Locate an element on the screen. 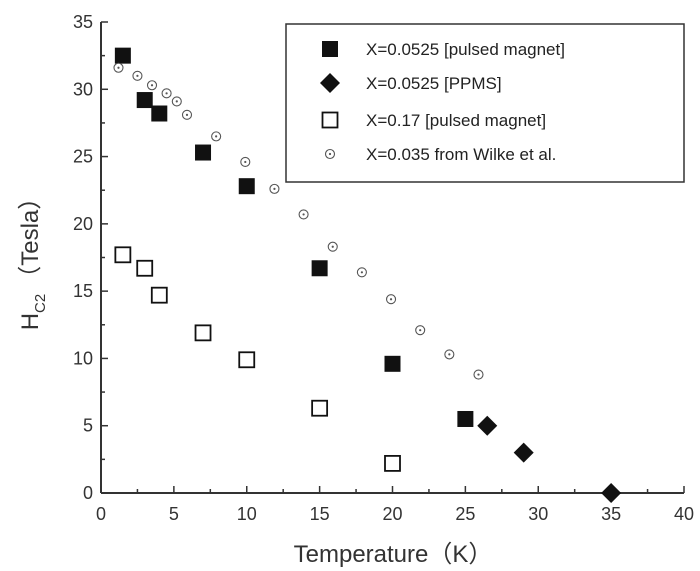 The width and height of the screenshot is (700, 571). x-tick-label: 30 is located at coordinates (538, 514).